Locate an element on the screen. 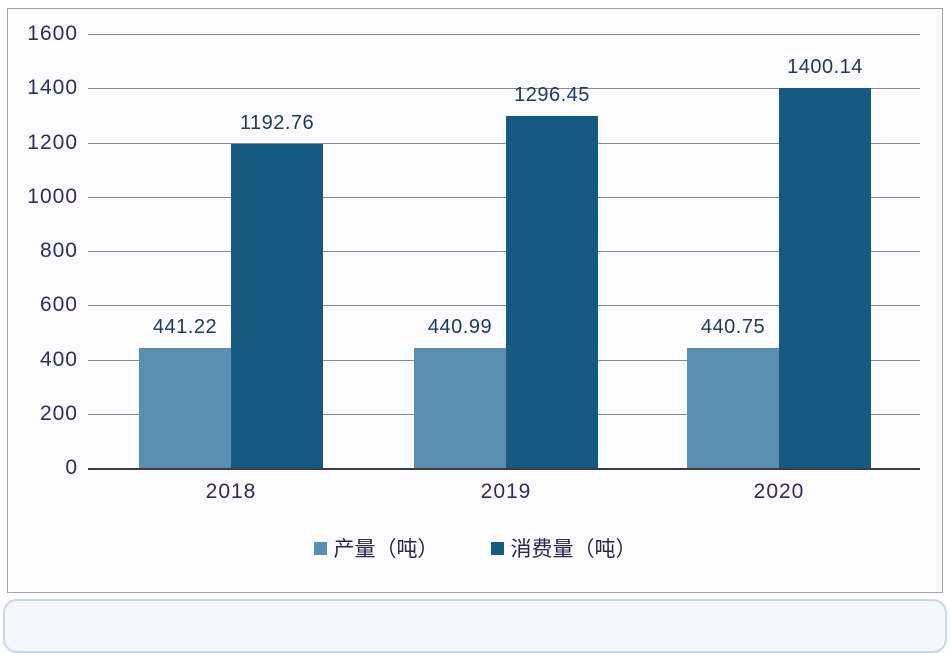  y-tick-label-1600: 1600 is located at coordinates (52, 33).